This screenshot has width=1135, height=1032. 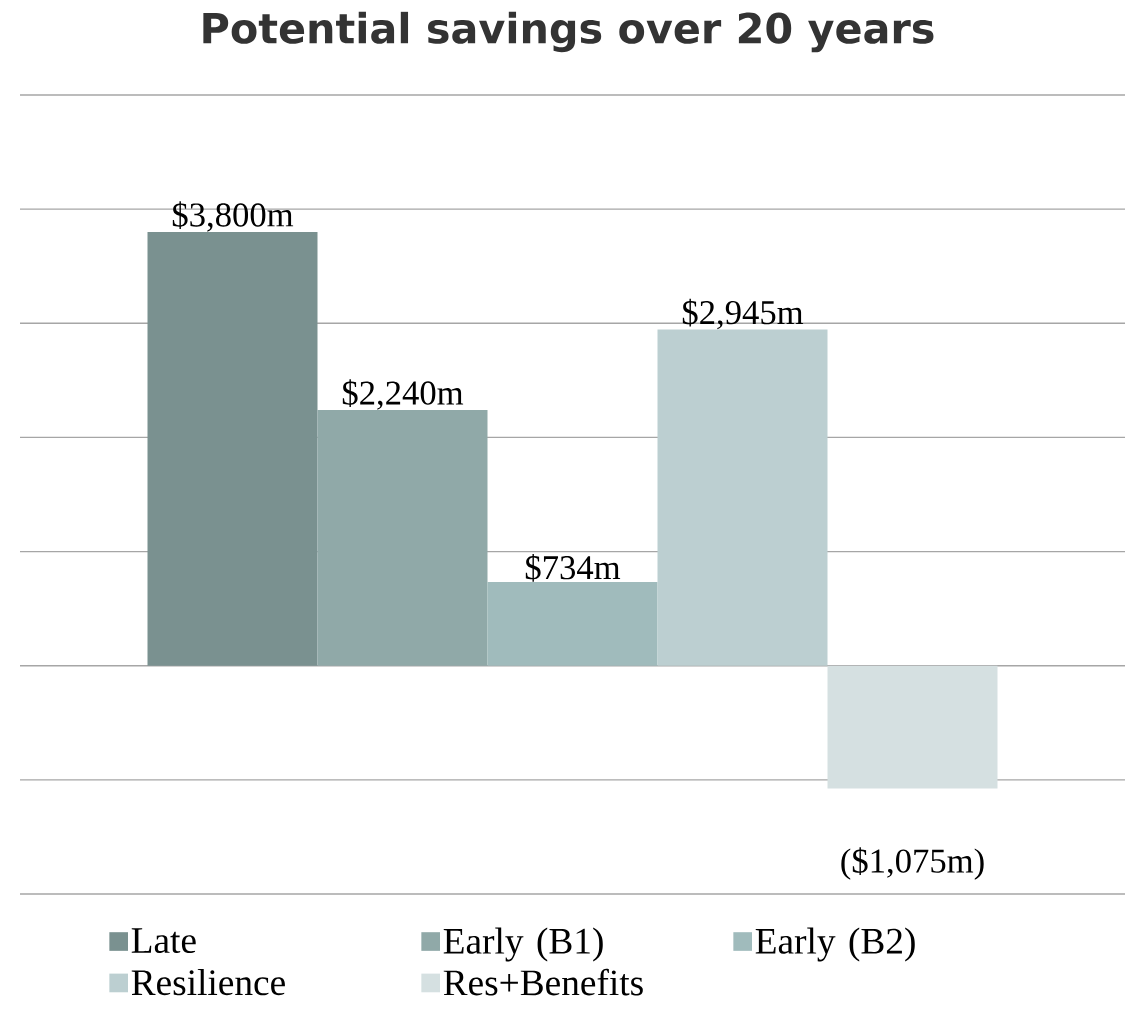 I want to click on data-label: $2,945m, so click(x=743, y=314).